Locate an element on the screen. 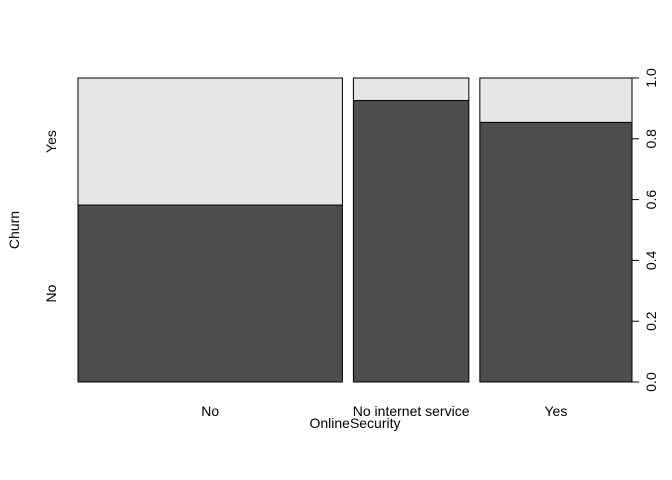  right-axis: 0.0 0.2 0.4 0.6 0.8 1.0 is located at coordinates (645, 230).